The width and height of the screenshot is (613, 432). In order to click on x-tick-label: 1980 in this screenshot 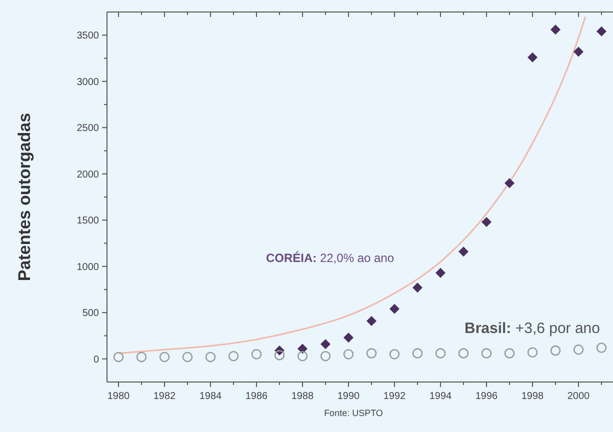, I will do `click(118, 396)`.